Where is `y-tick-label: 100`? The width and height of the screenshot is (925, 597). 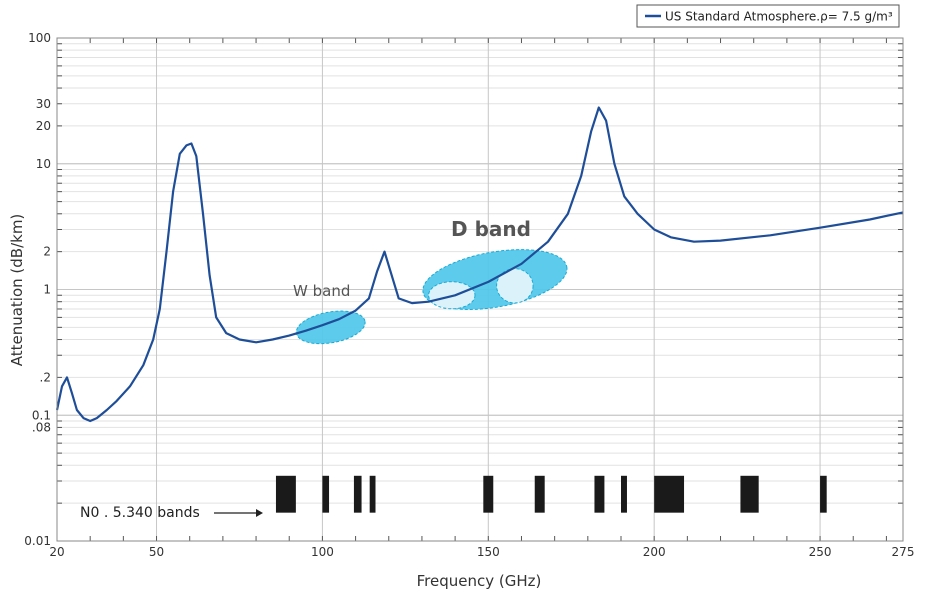 y-tick-label: 100 is located at coordinates (39, 38).